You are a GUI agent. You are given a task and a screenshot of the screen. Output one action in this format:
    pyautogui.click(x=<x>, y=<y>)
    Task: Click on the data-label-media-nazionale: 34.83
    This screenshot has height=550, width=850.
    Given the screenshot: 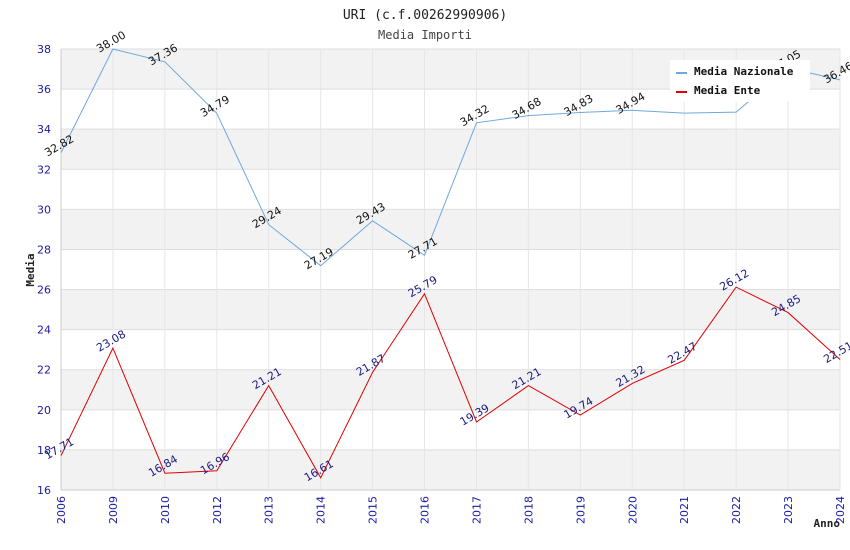 What is the action you would take?
    pyautogui.click(x=579, y=105)
    